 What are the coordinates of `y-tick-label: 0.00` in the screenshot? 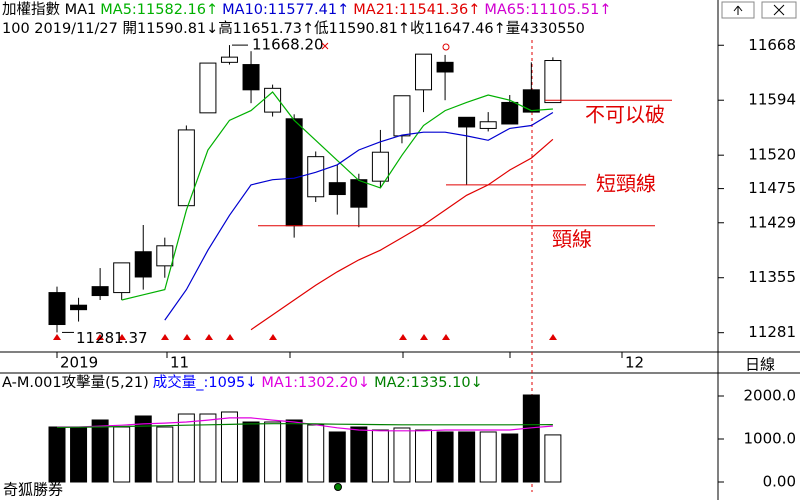 It's located at (779, 482).